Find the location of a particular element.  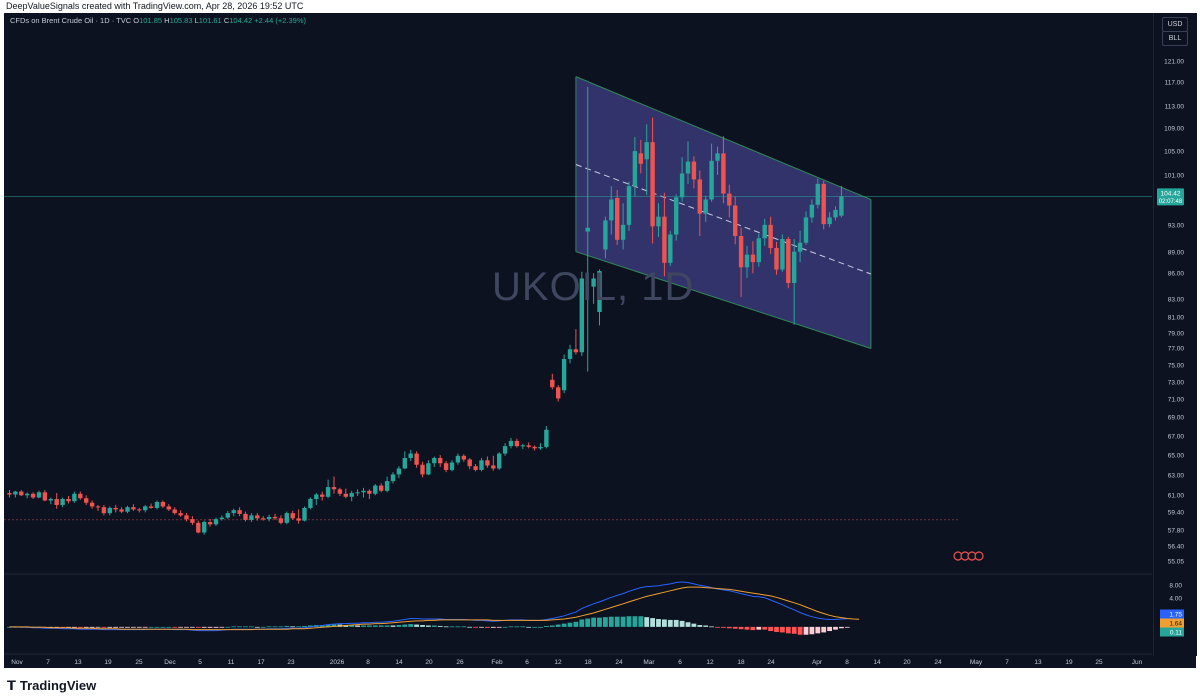

time-tick-label: 2026 is located at coordinates (337, 662).